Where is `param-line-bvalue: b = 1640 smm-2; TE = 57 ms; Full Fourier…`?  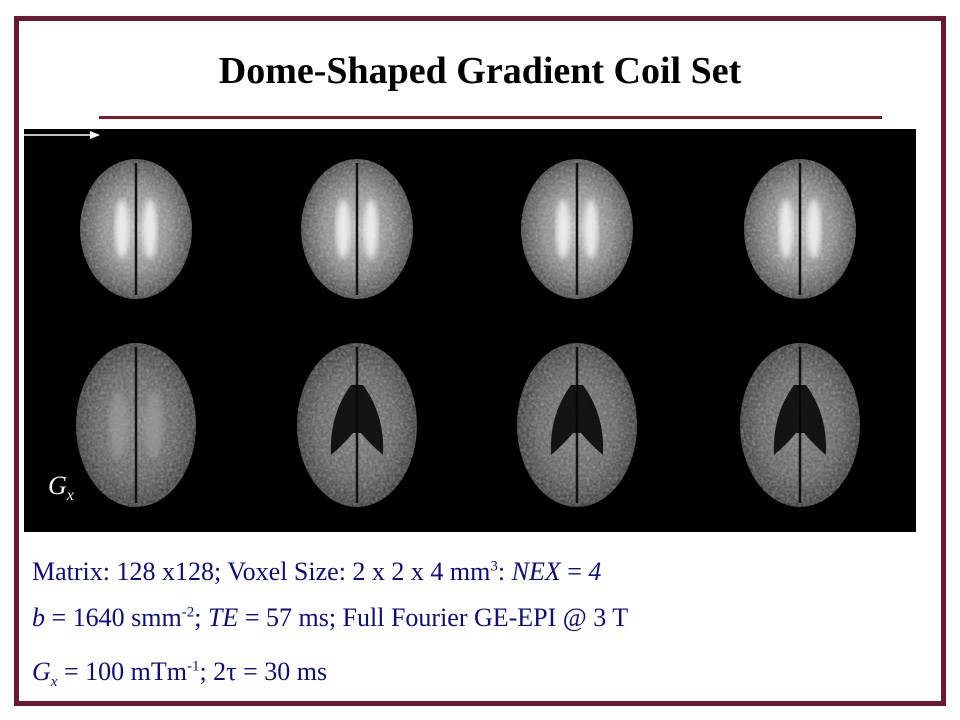 param-line-bvalue: b = 1640 smm-2; TE = 57 ms; Full Fourier… is located at coordinates (330, 617).